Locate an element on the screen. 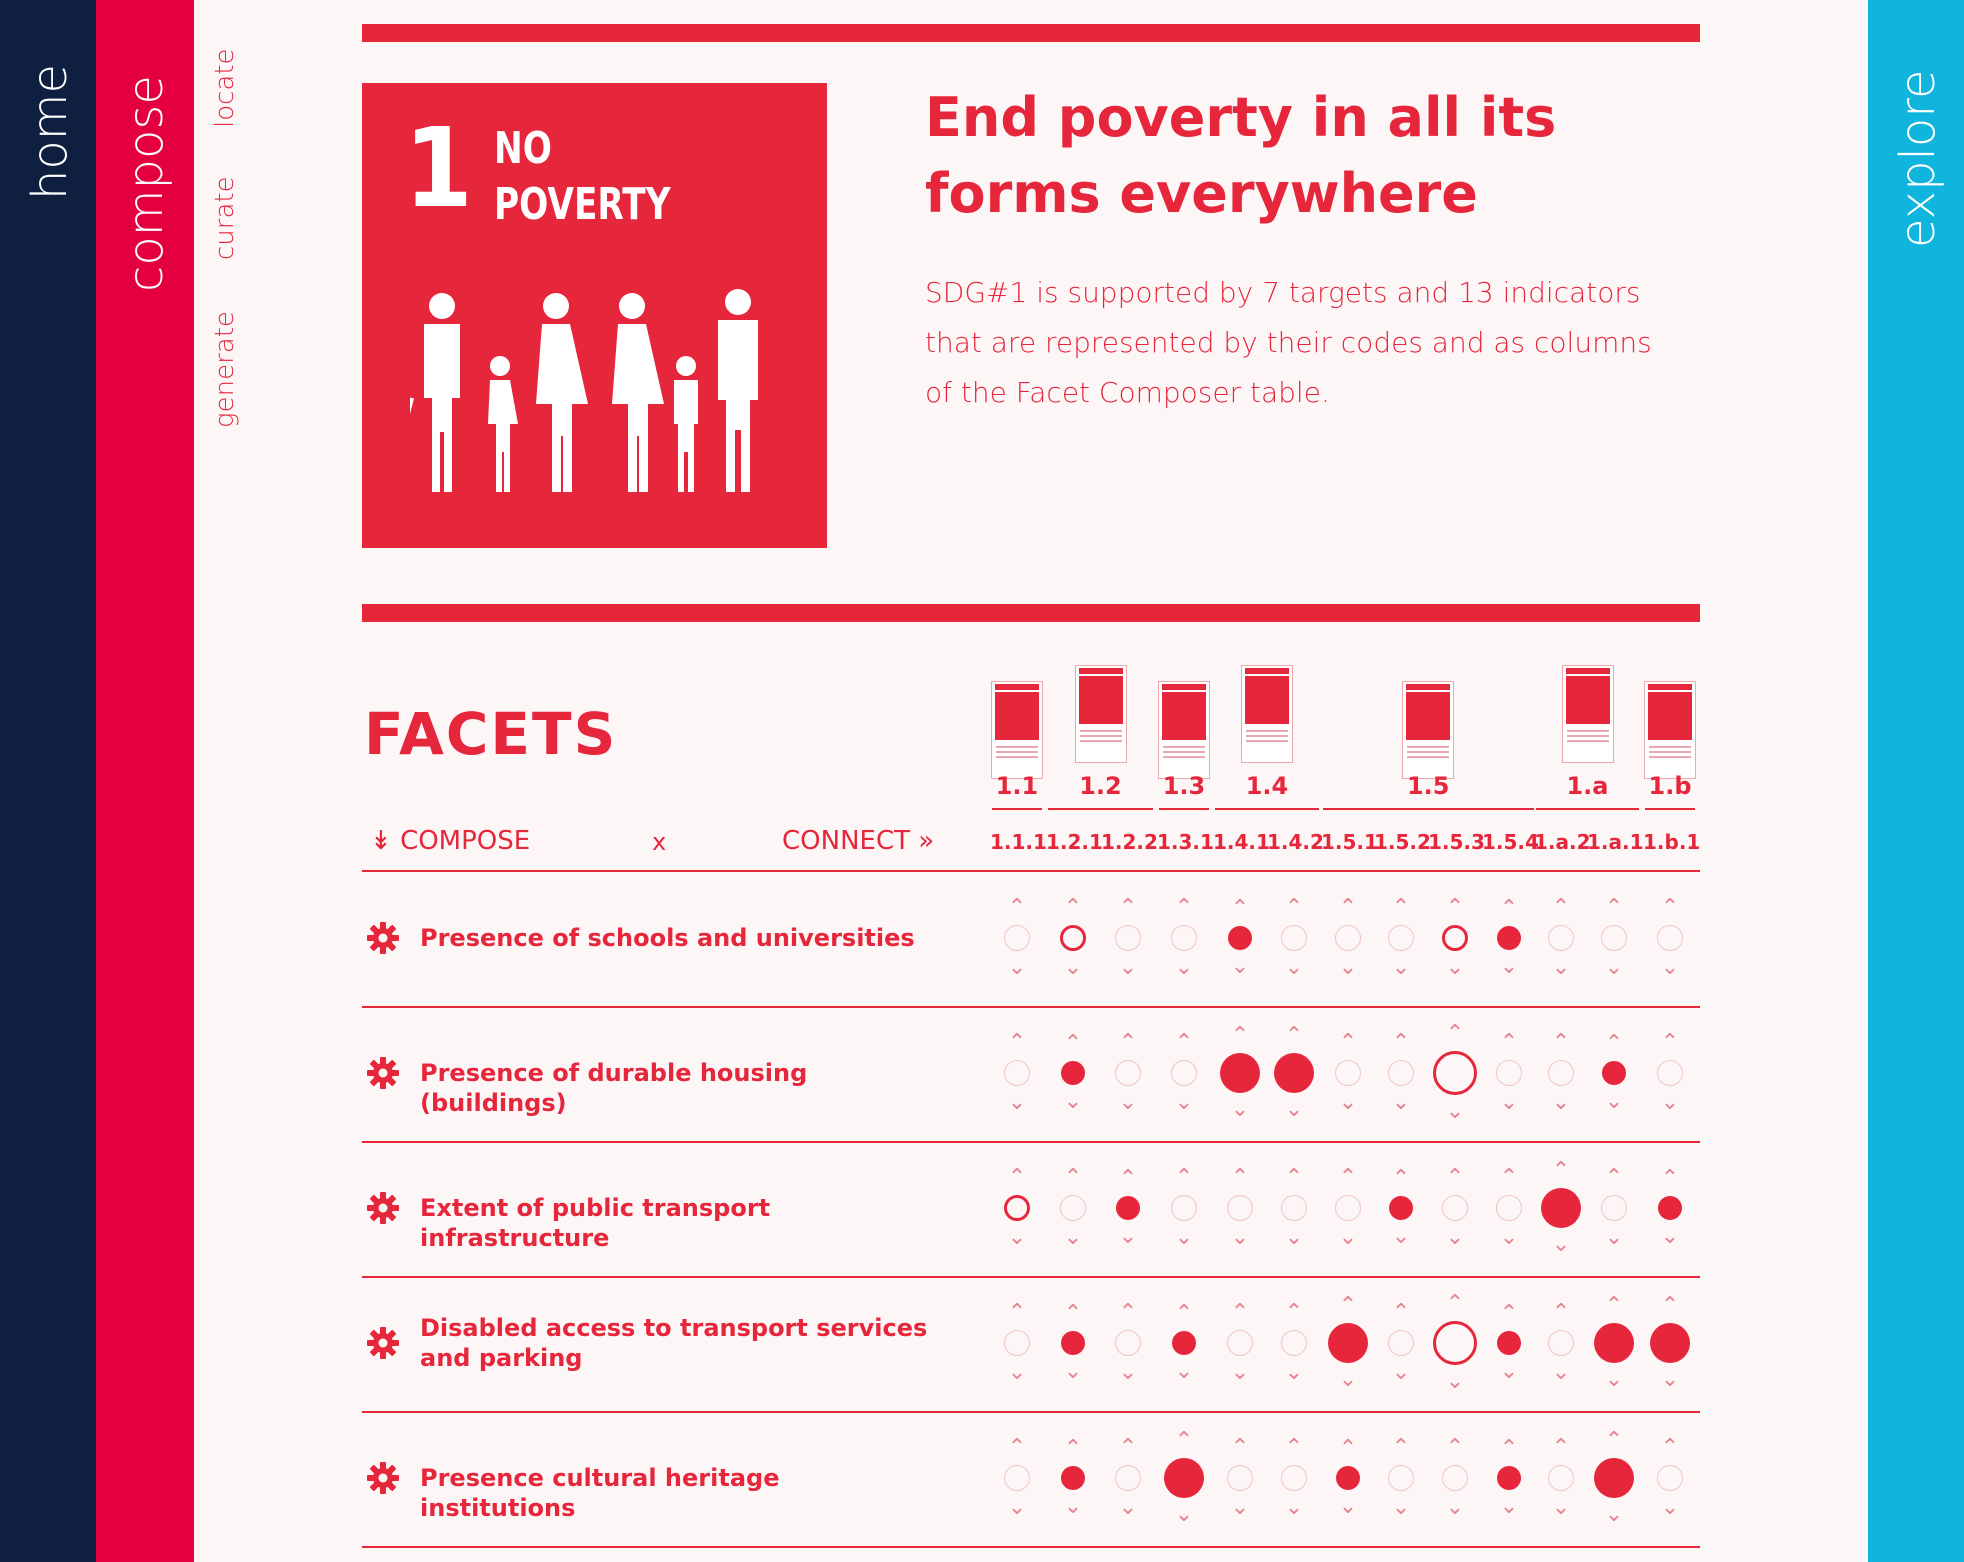 This screenshot has width=1964, height=1562. nav-curate: curate is located at coordinates (225, 218).